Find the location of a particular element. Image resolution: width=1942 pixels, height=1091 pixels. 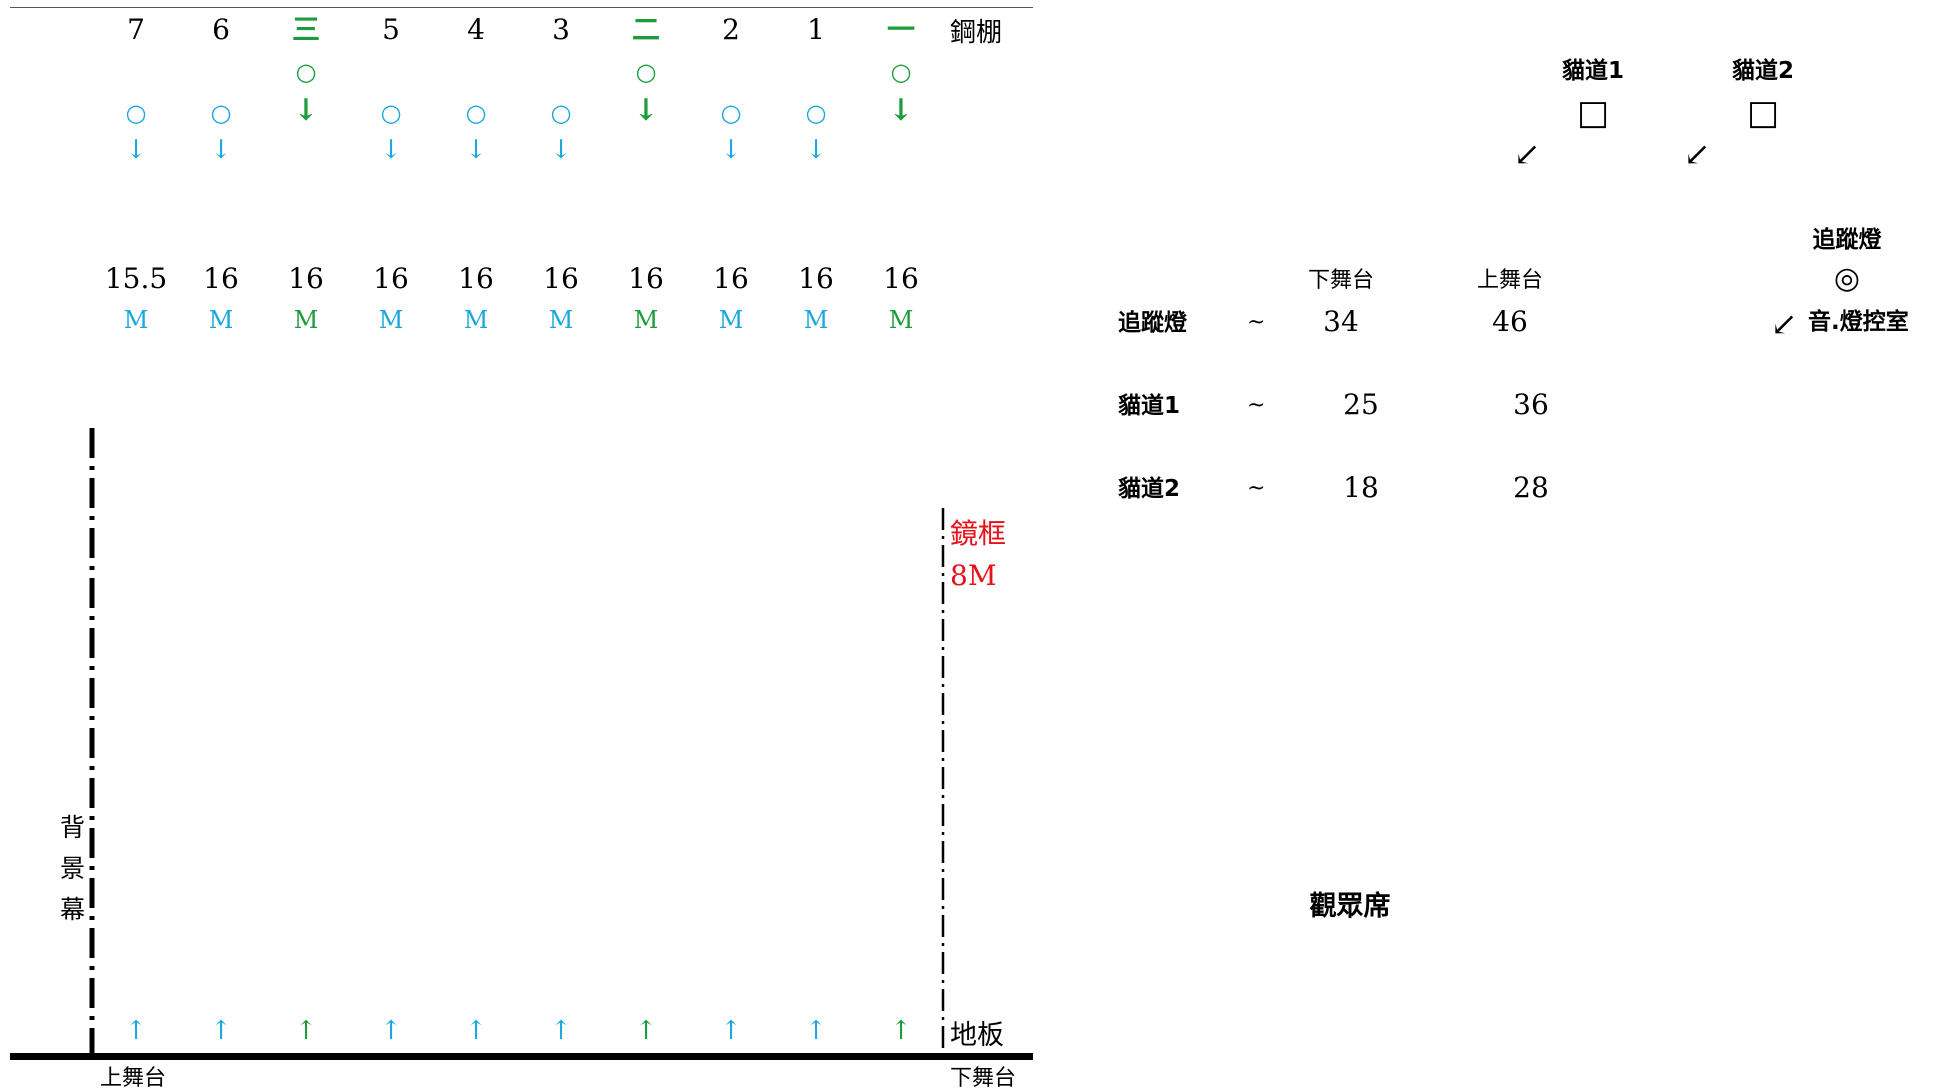

batten-label: 二 is located at coordinates (646, 29).